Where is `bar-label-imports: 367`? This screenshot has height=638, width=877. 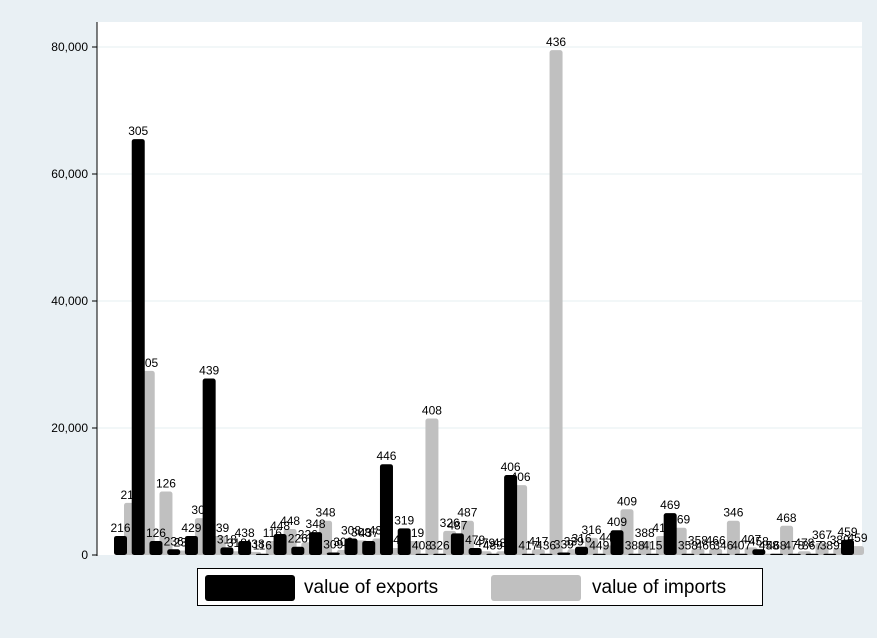
bar-label-imports: 367 is located at coordinates (822, 535).